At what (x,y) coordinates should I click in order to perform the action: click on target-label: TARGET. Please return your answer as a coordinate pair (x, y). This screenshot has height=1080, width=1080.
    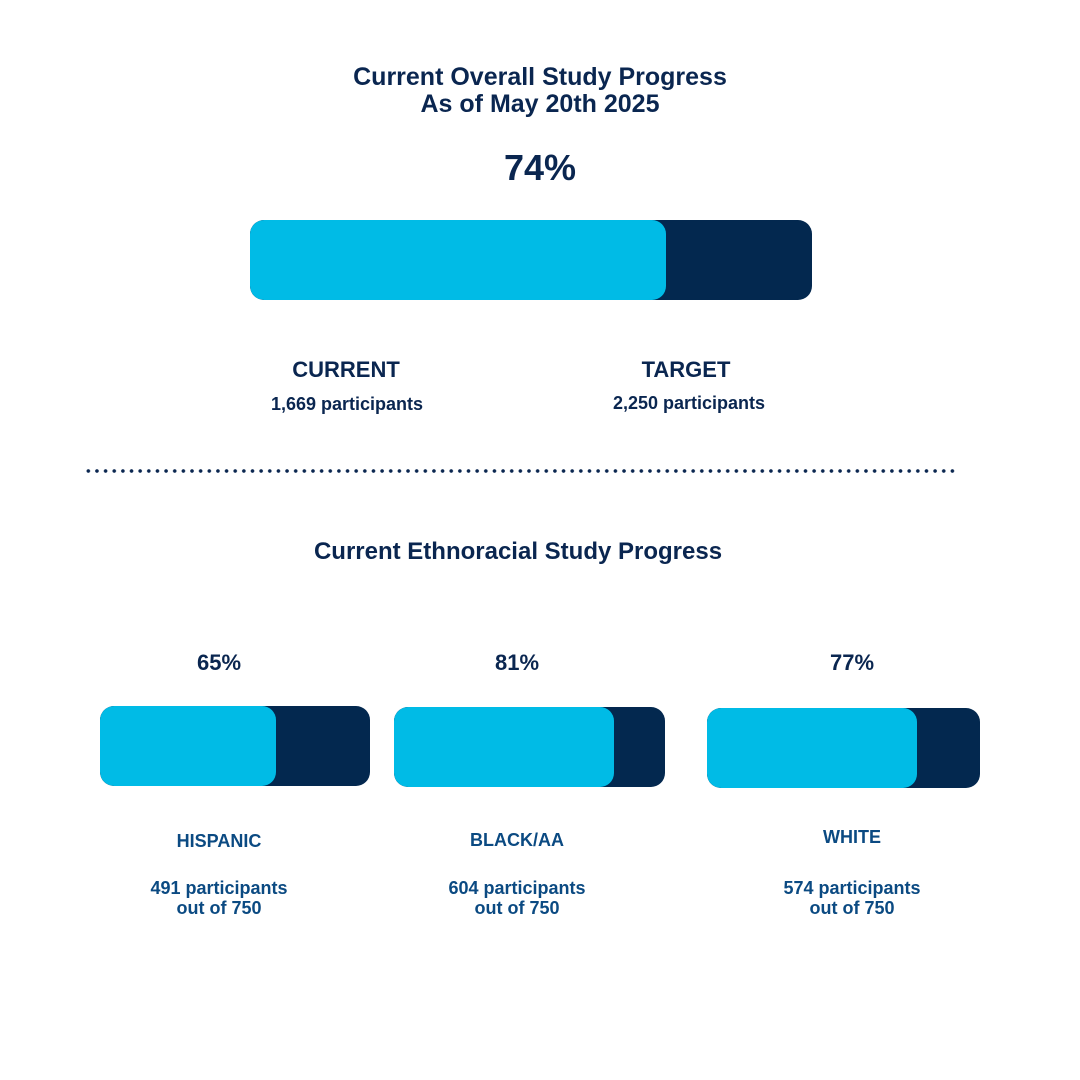
    Looking at the image, I should click on (686, 369).